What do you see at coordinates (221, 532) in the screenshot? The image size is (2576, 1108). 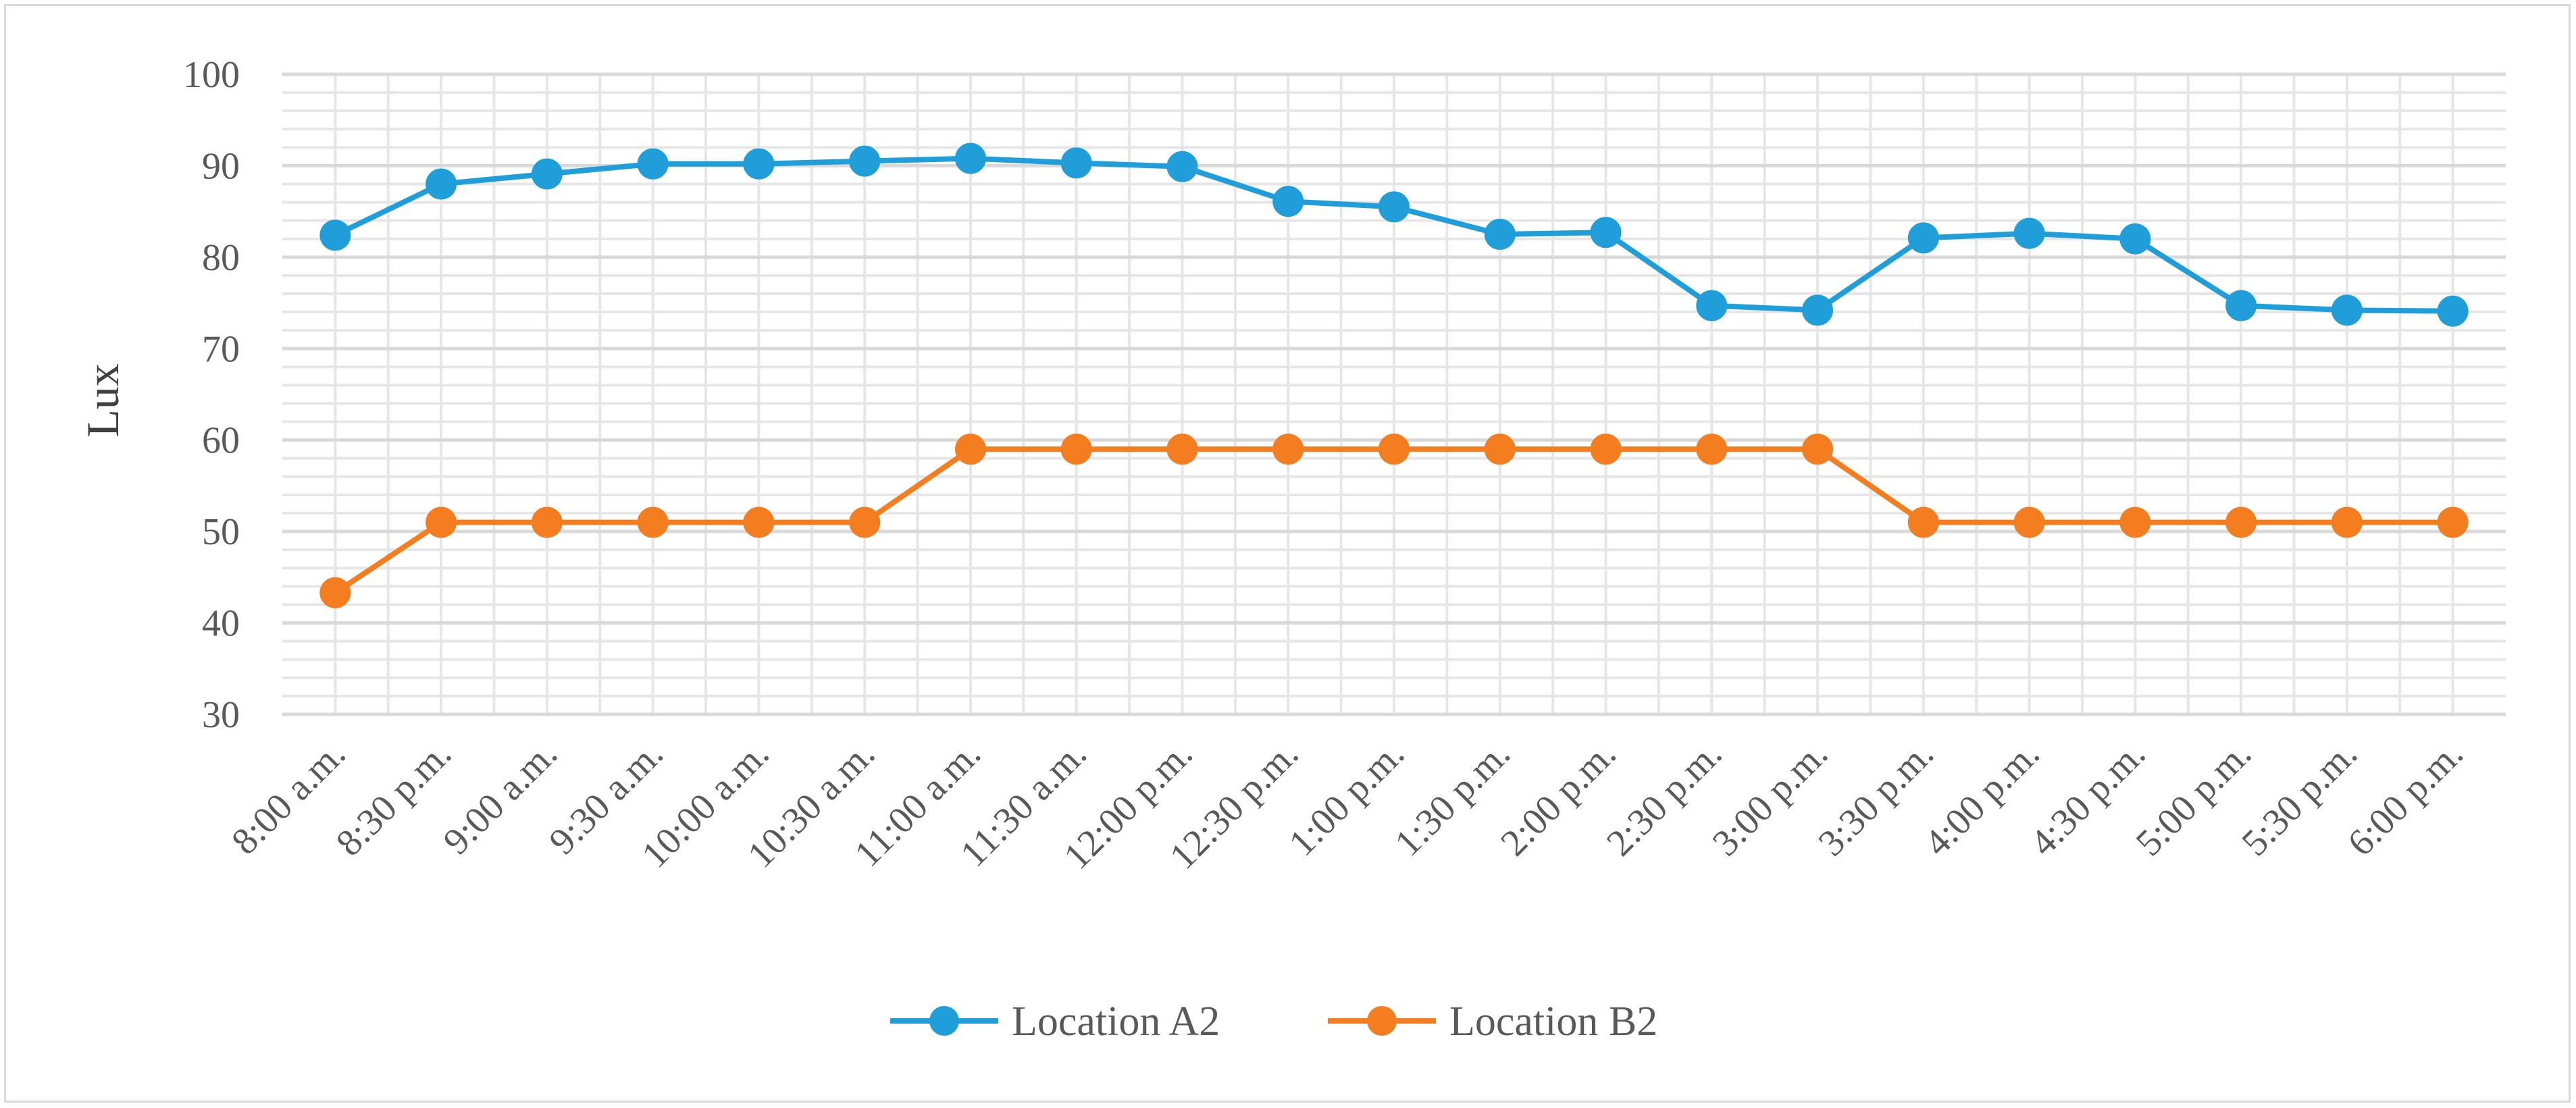 I see `y-tick-label: 50` at bounding box center [221, 532].